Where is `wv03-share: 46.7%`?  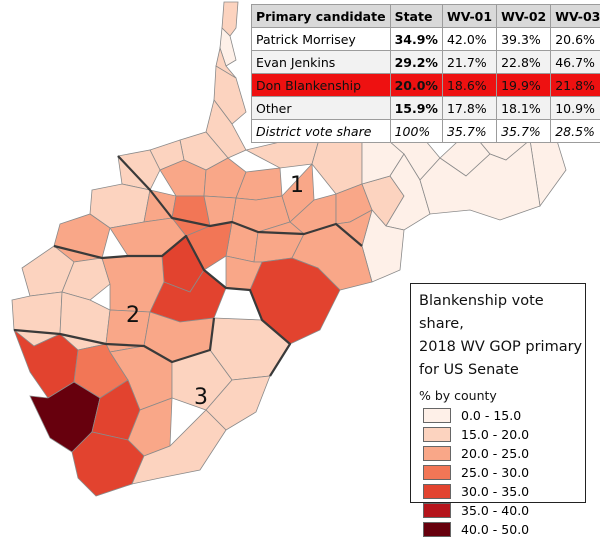
wv03-share: 46.7% is located at coordinates (575, 62).